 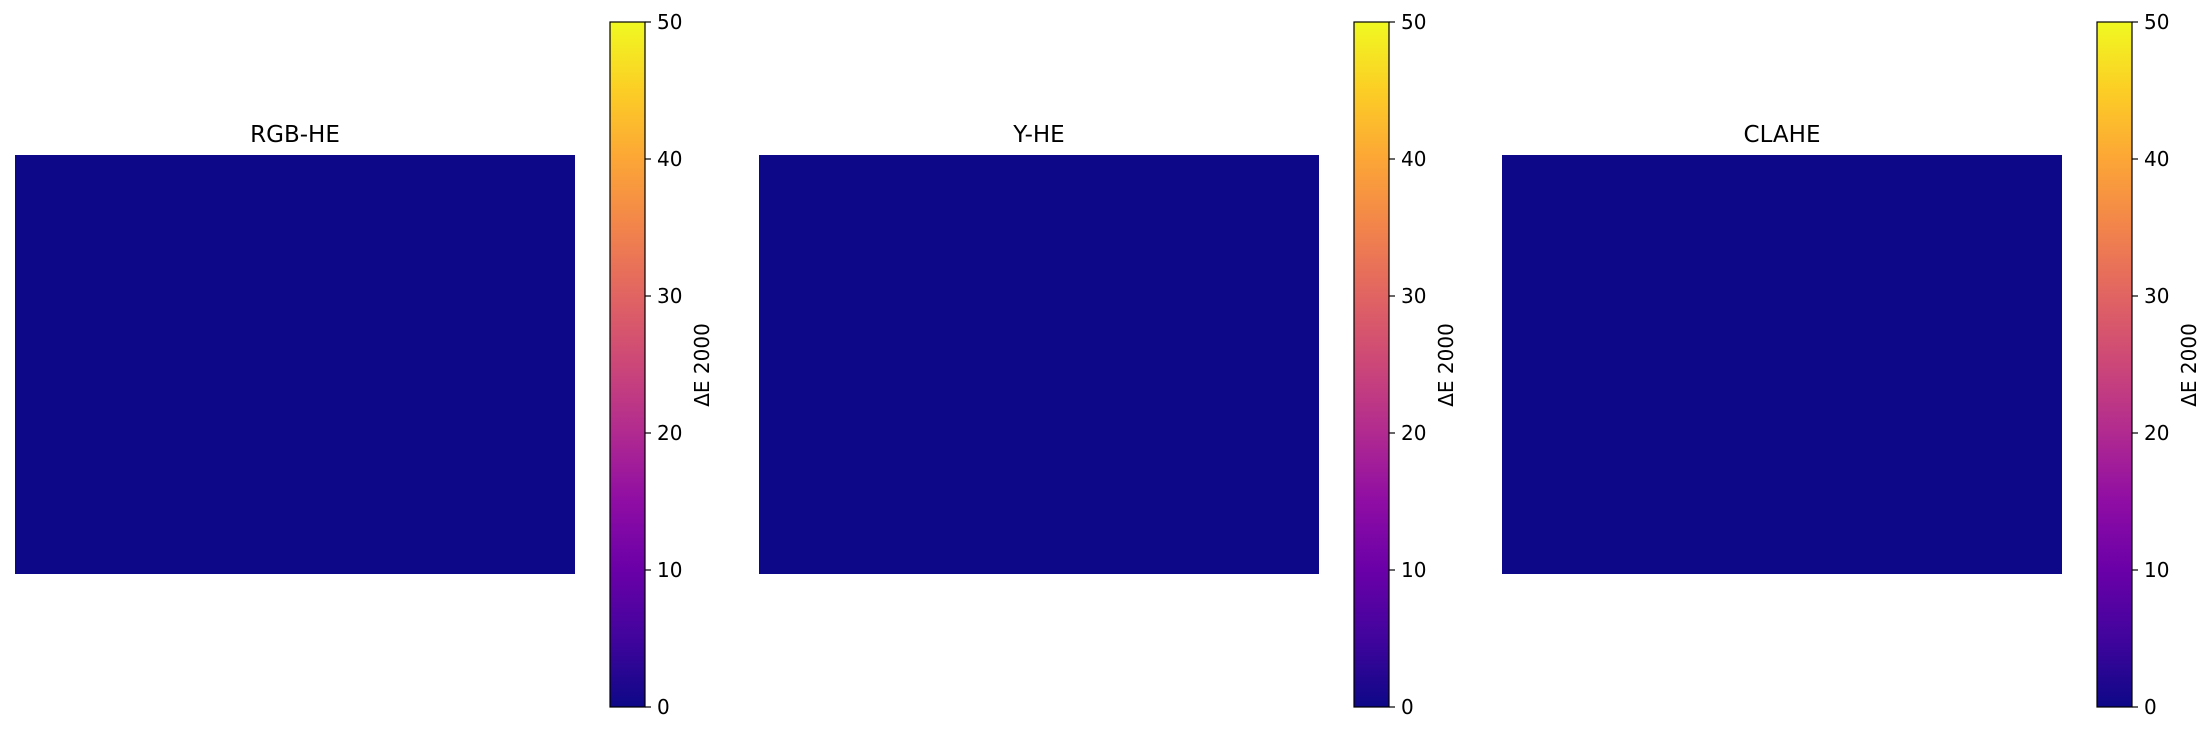 What do you see at coordinates (1038, 135) in the screenshot?
I see `panel-title: Y-HE` at bounding box center [1038, 135].